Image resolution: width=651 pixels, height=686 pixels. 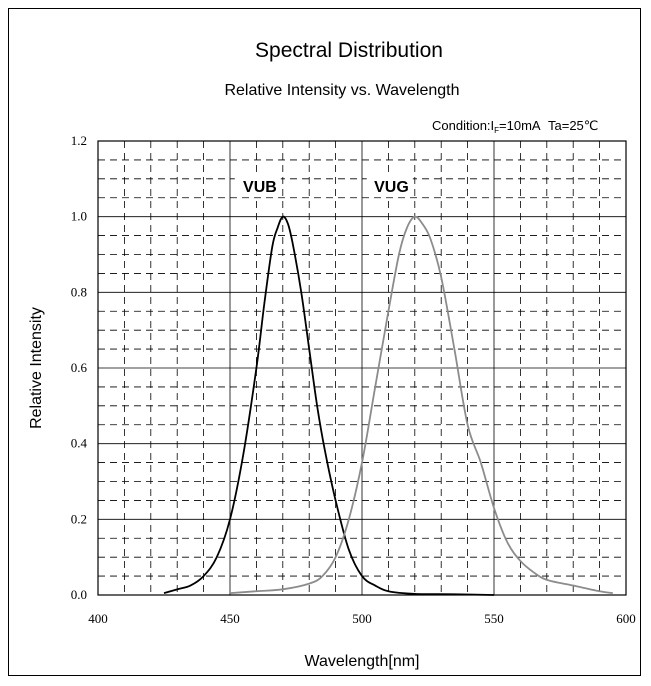 I want to click on y-tick-label: 0.0, so click(x=79, y=594).